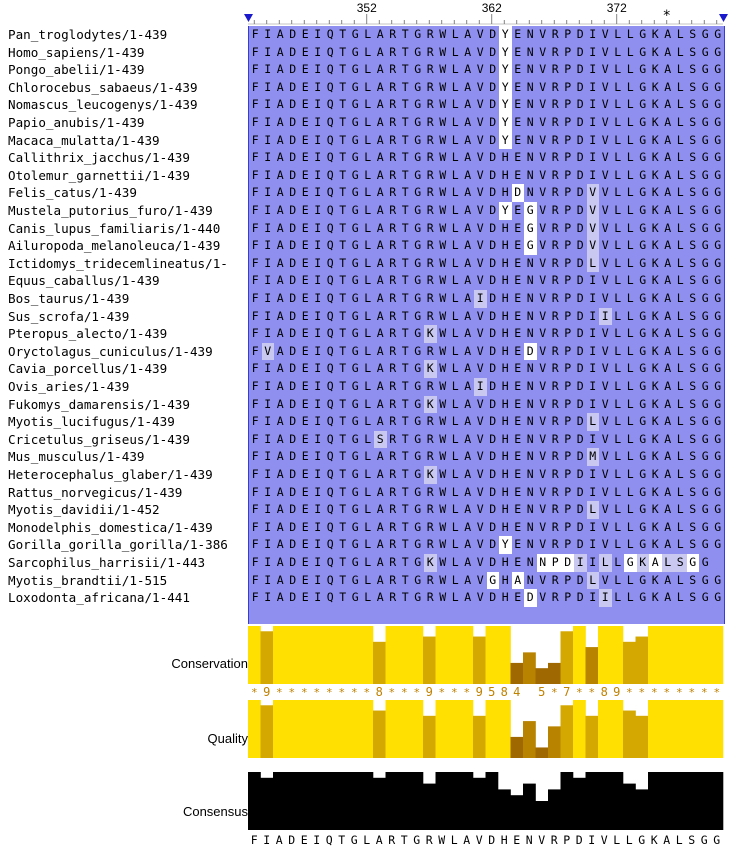 The height and width of the screenshot is (850, 730). I want to click on sequence-name: Mus_musculus/1-439, so click(76, 457).